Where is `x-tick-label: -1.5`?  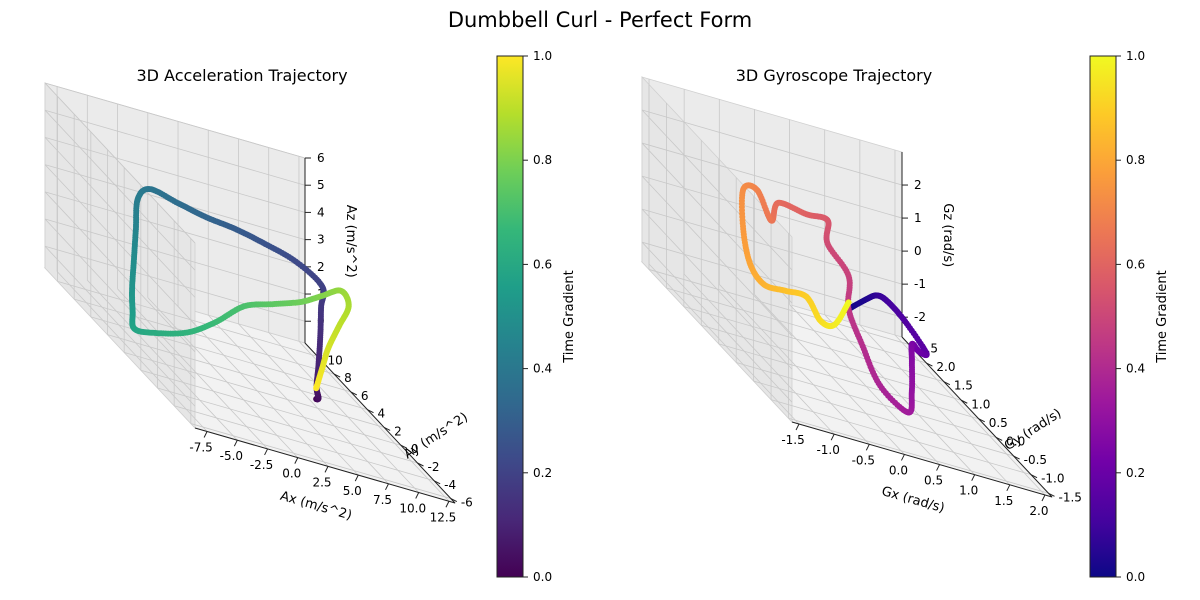
x-tick-label: -1.5 is located at coordinates (792, 440).